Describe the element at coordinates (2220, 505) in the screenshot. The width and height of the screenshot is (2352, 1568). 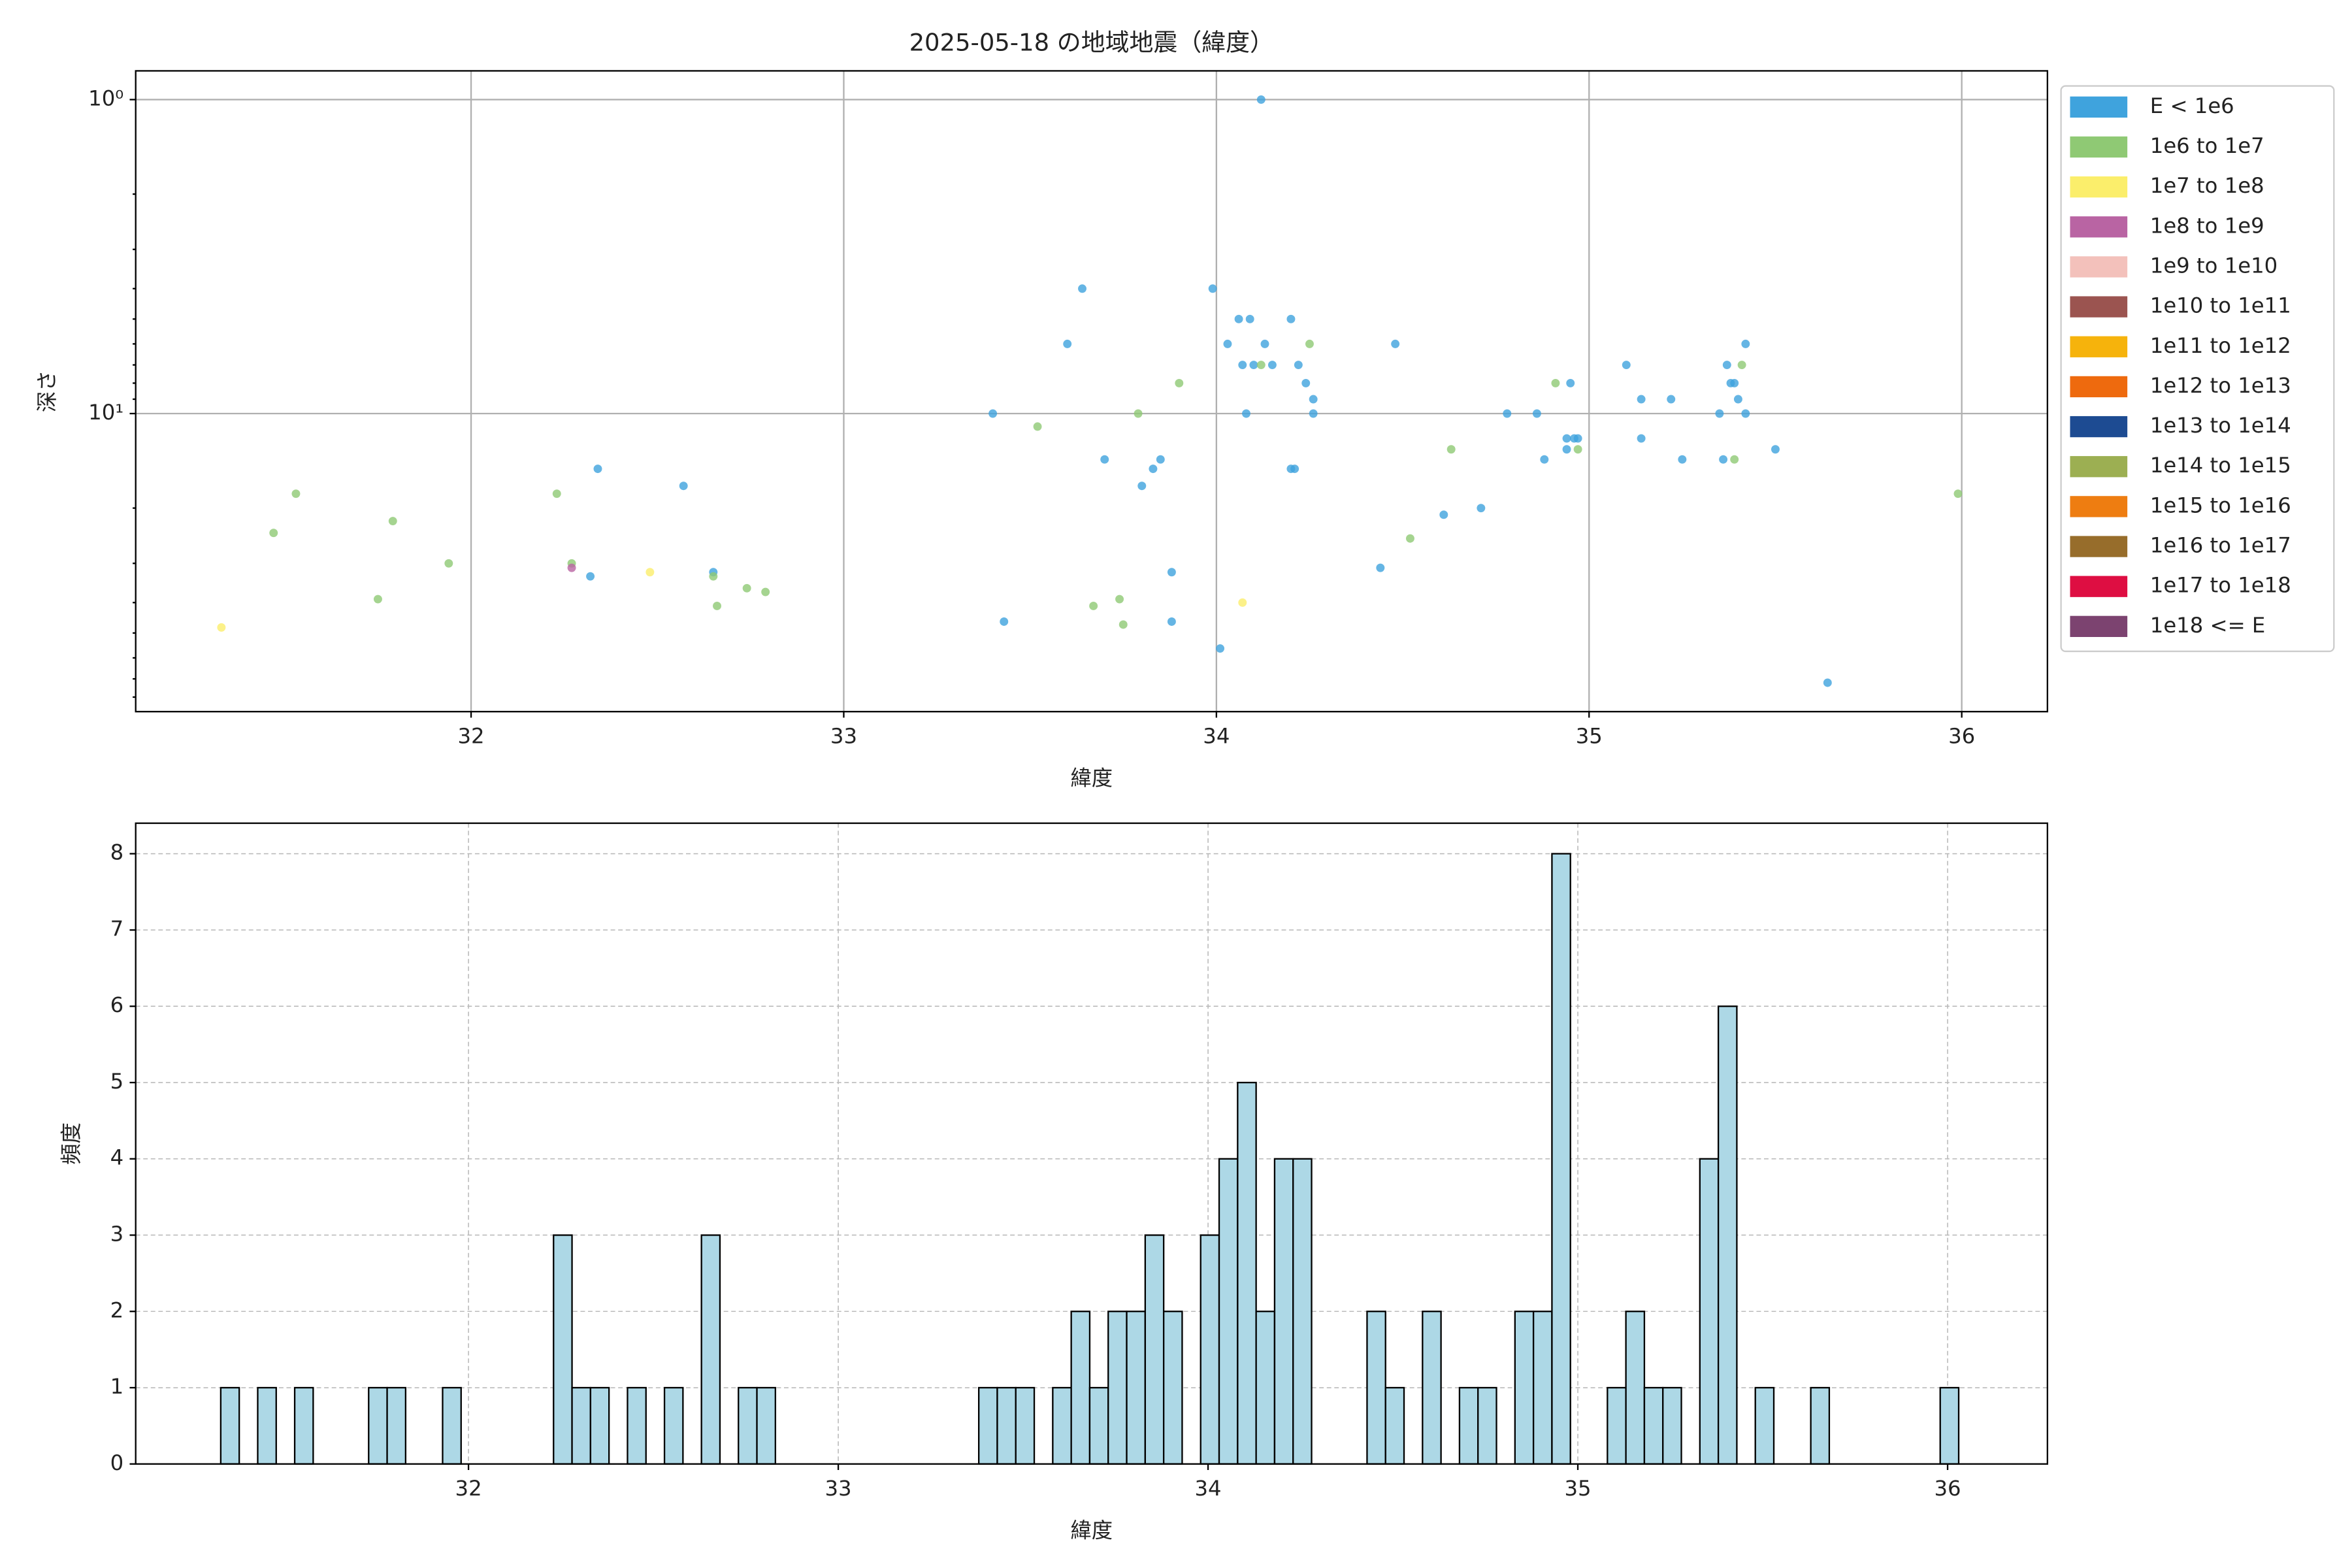
I see `legend-label: 1e15 to 1e16` at that location.